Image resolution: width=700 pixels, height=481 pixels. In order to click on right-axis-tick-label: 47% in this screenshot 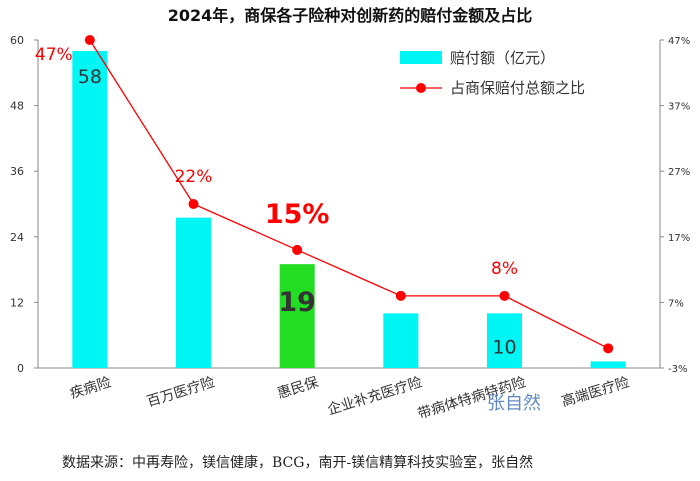, I will do `click(679, 41)`.